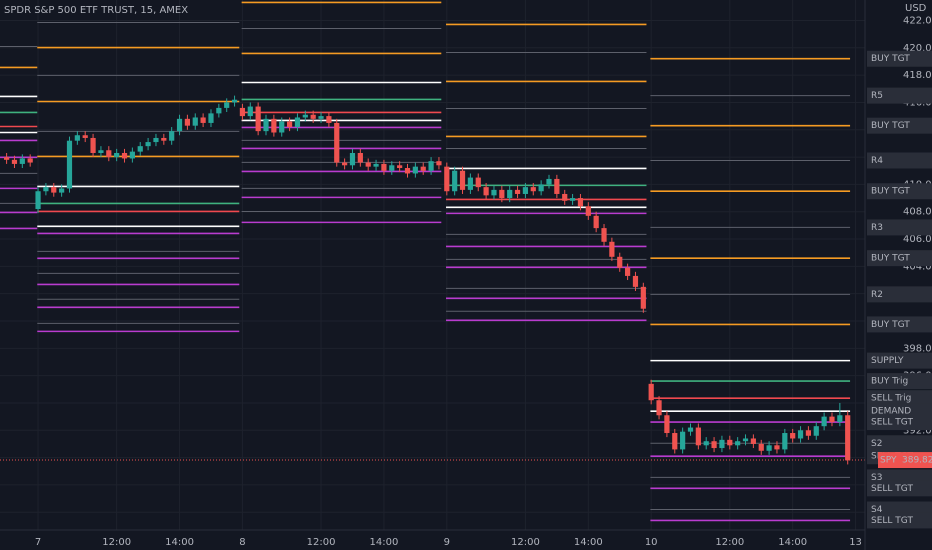 This screenshot has height=550, width=932. What do you see at coordinates (888, 460) in the screenshot?
I see `symbol-tag` at bounding box center [888, 460].